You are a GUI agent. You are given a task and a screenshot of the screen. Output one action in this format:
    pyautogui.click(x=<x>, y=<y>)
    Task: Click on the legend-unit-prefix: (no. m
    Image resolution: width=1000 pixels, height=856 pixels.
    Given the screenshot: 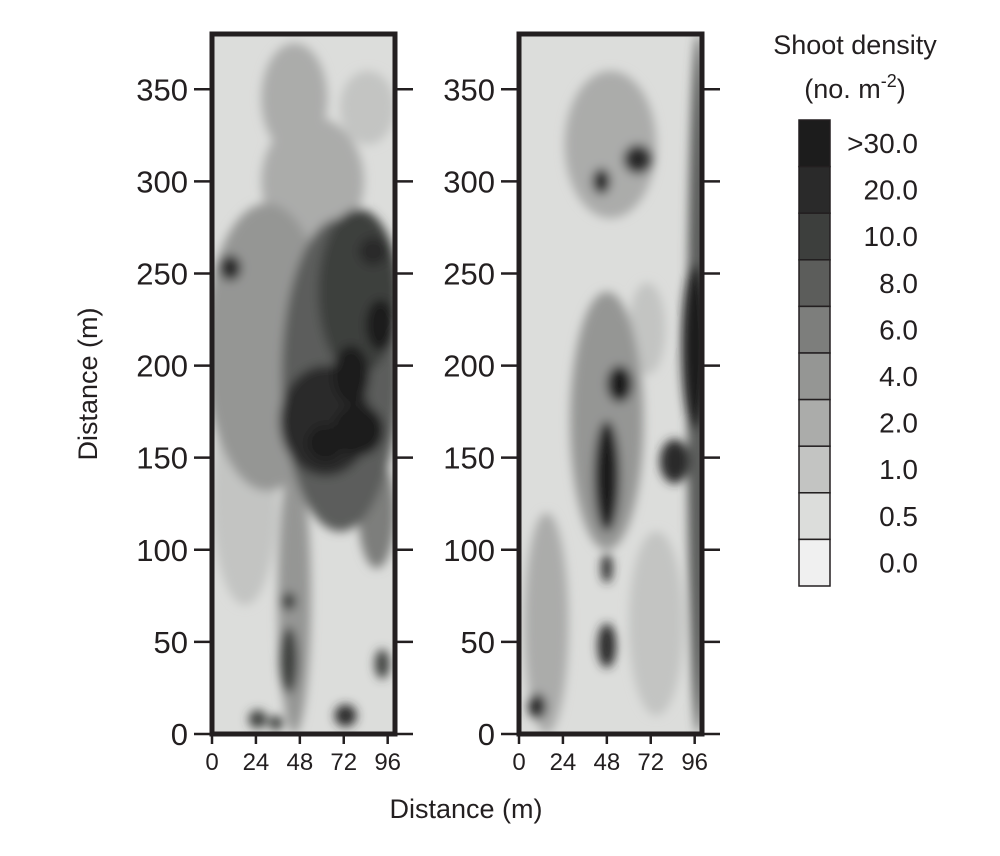 What is the action you would take?
    pyautogui.click(x=842, y=89)
    